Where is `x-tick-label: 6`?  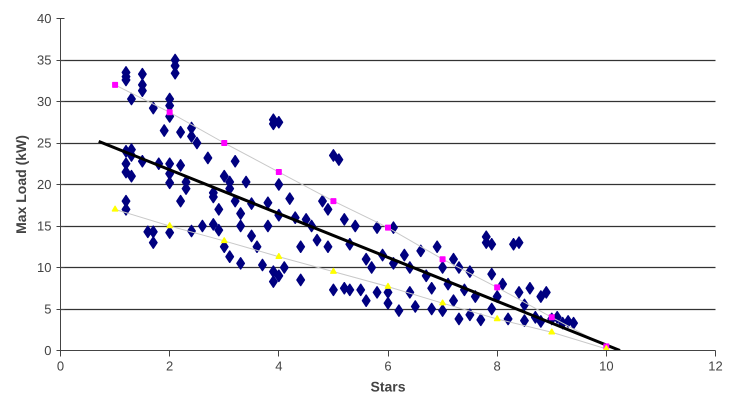
x-tick-label: 6 is located at coordinates (388, 366).